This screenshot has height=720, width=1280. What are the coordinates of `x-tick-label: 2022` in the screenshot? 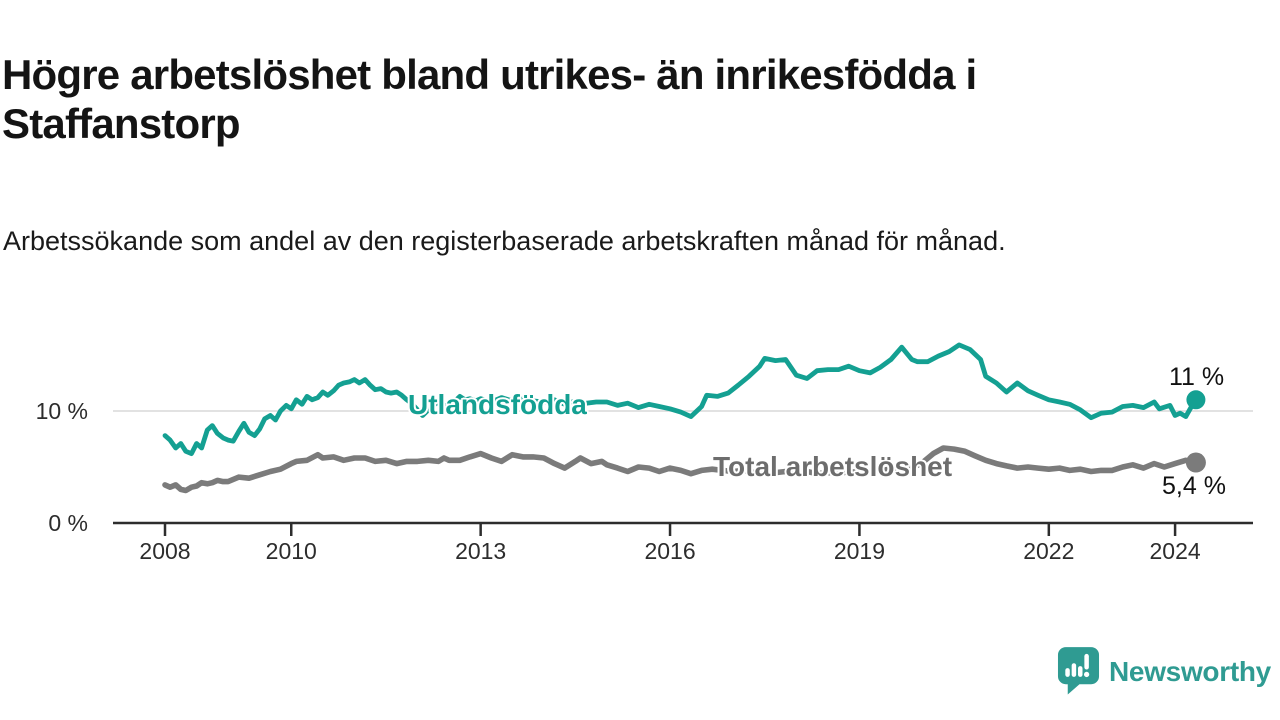 It's located at (1048, 551).